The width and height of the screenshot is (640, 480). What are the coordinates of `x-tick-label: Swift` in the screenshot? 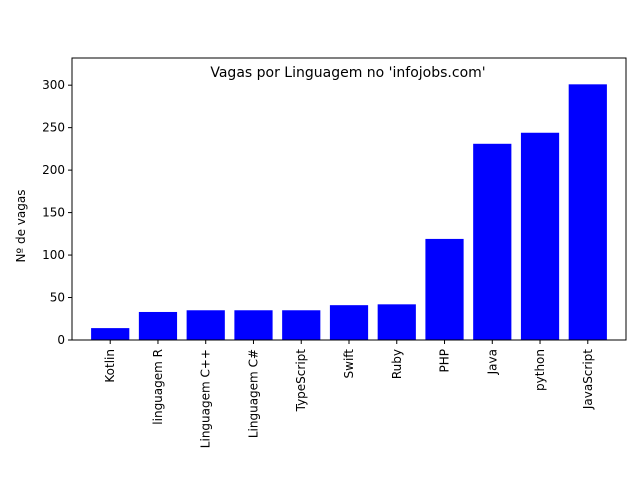 It's located at (349, 364).